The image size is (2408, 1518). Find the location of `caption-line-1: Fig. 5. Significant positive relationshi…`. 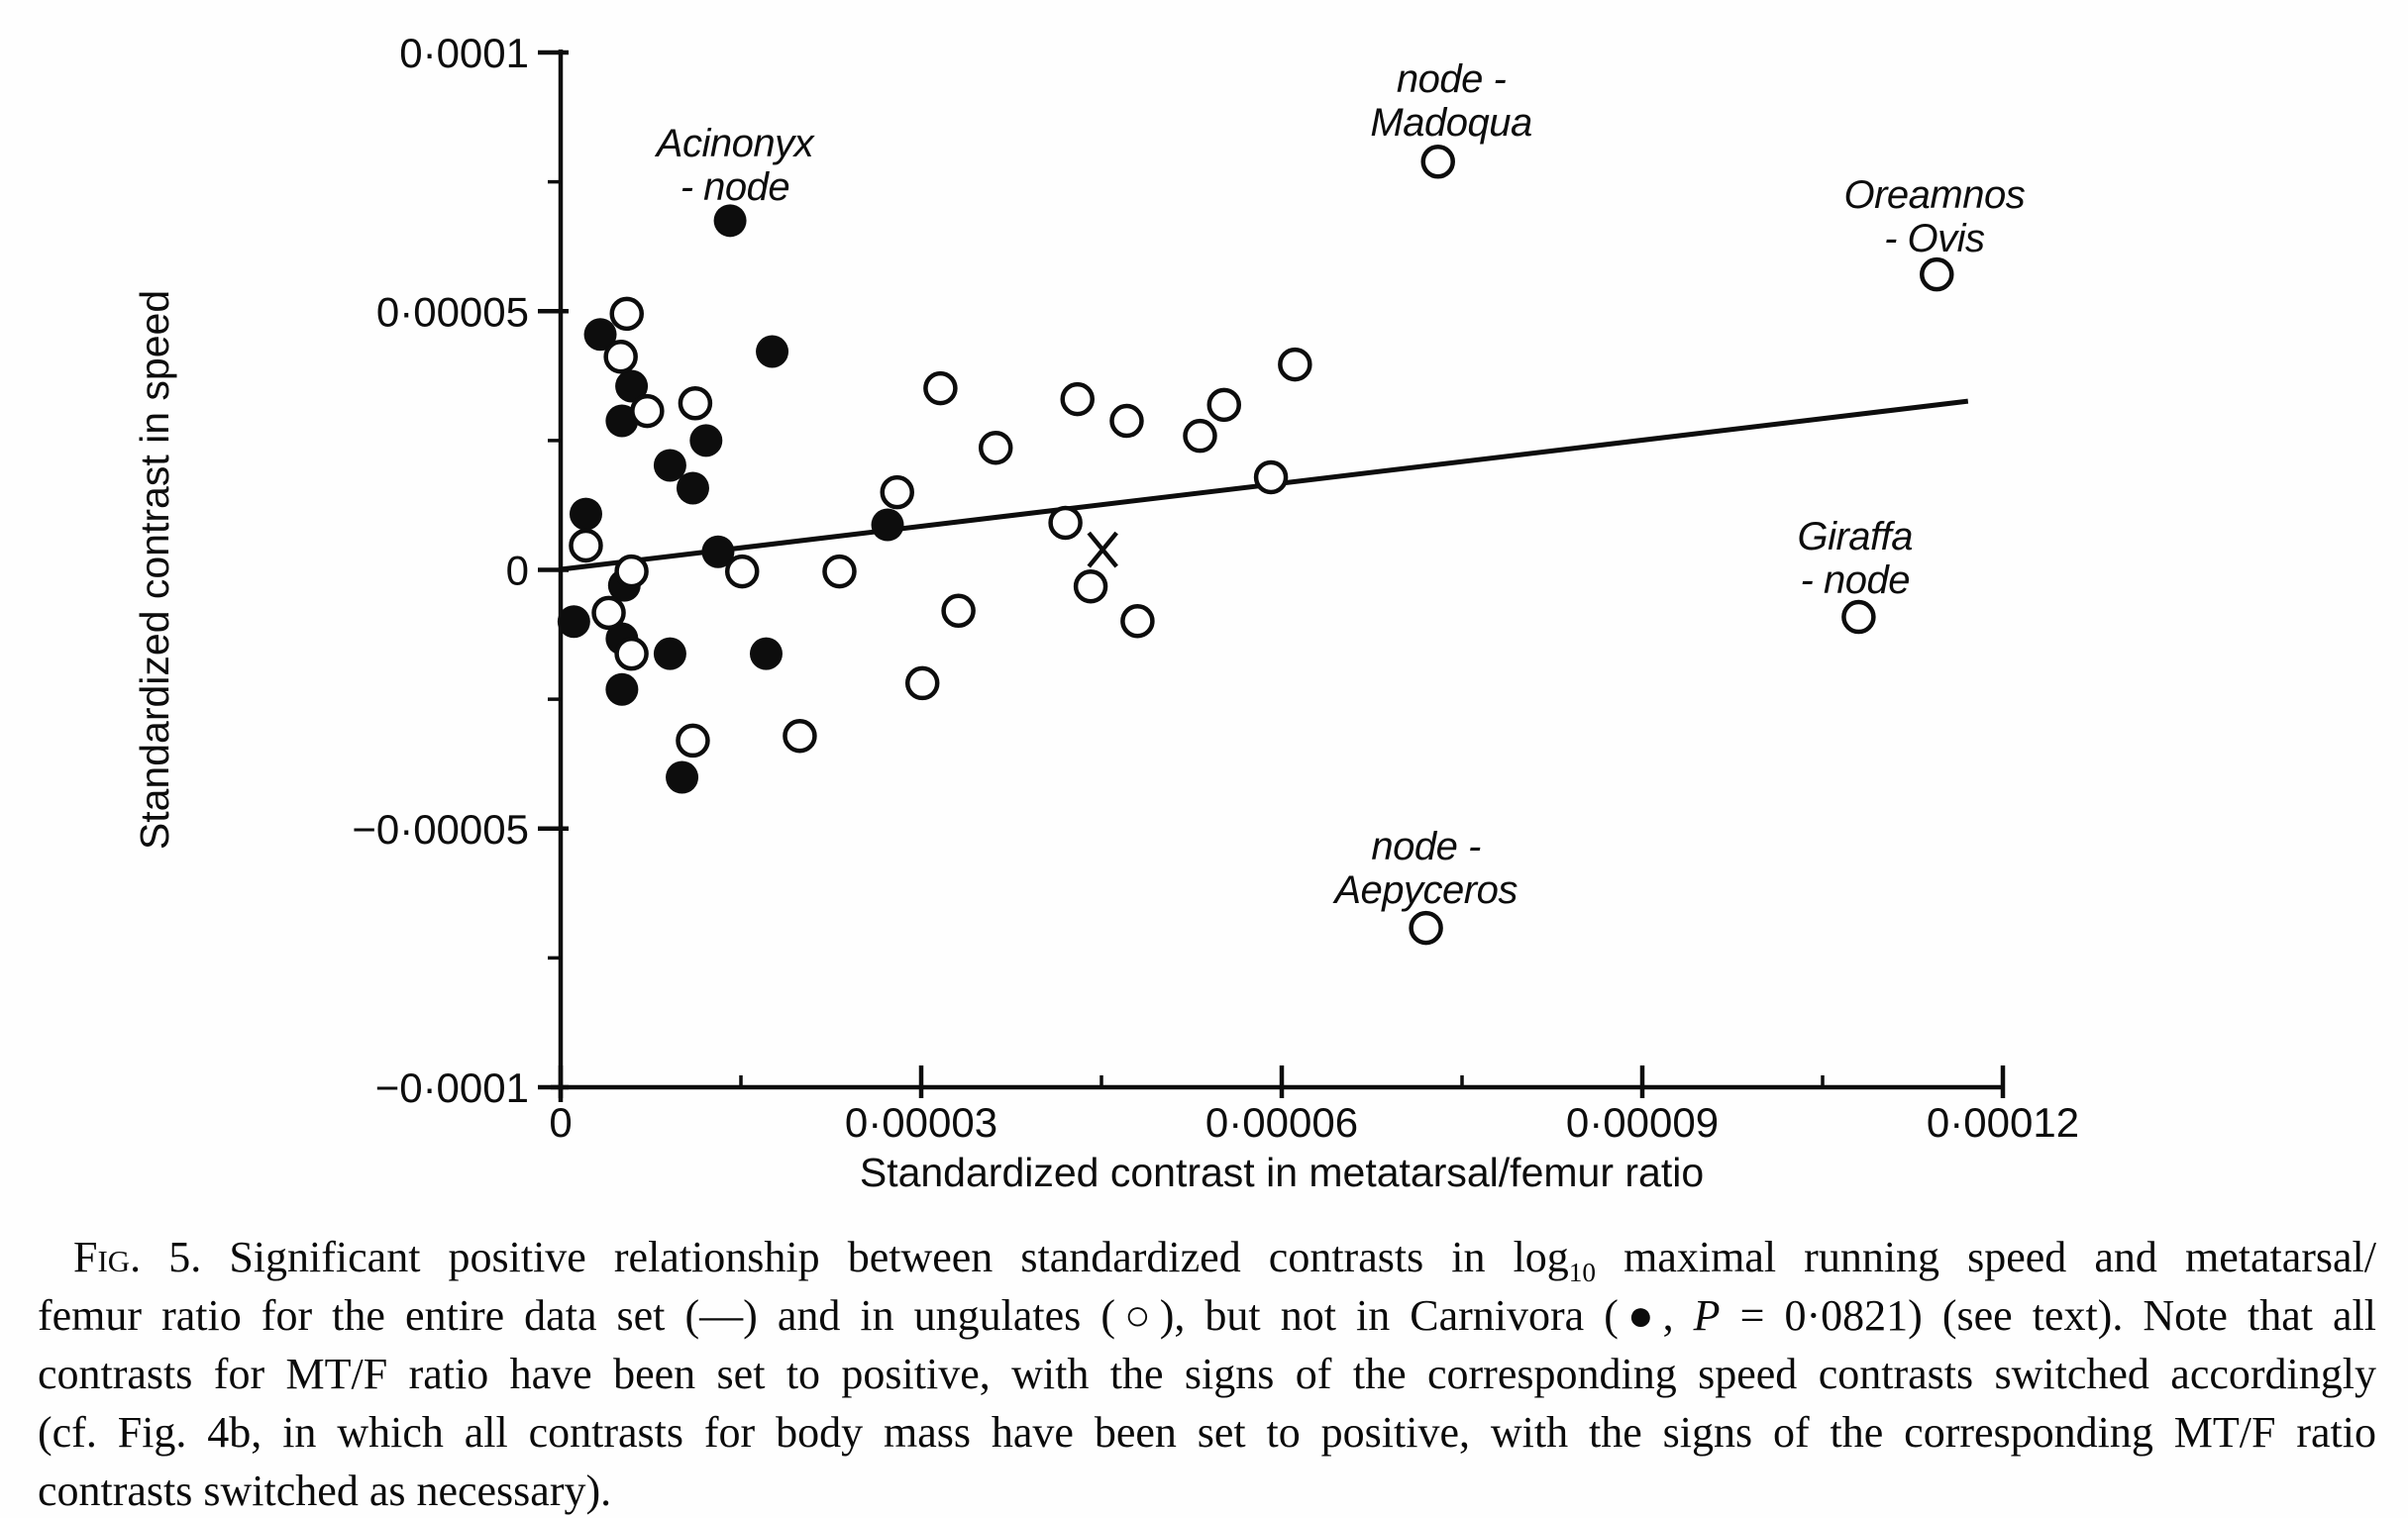

caption-line-1: Fig. 5. Significant positive relationshi… is located at coordinates (1225, 1260).